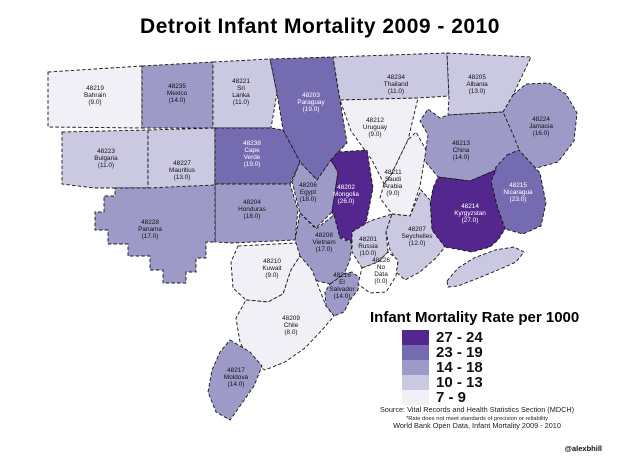 Image resolution: width=637 pixels, height=468 pixels. I want to click on region-label: 48211 Saudi Arabia (9.0), so click(393, 183).